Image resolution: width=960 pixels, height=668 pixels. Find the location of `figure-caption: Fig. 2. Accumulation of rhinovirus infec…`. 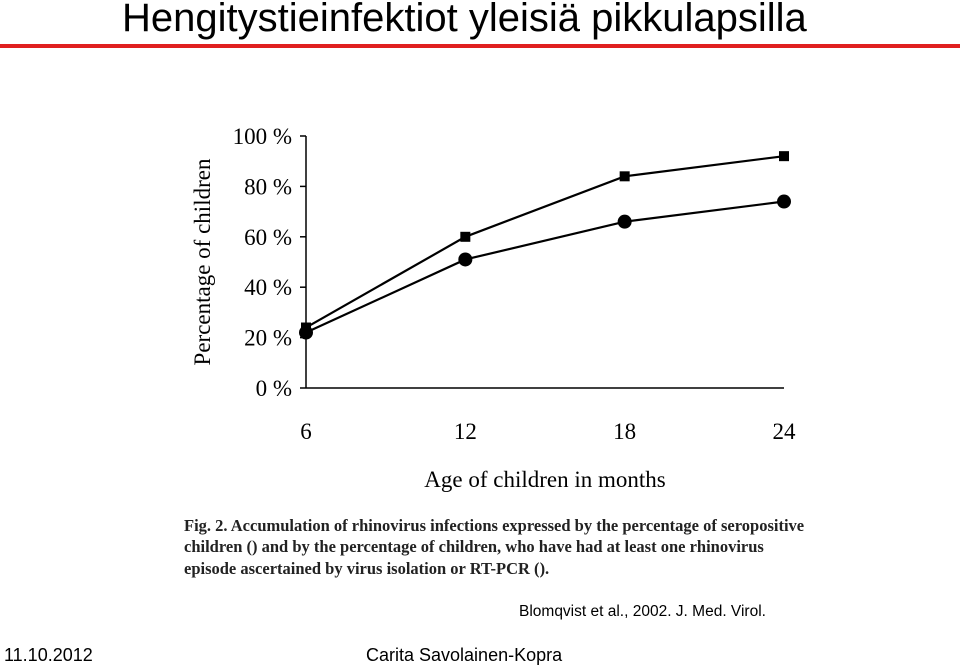

figure-caption: Fig. 2. Accumulation of rhinovirus infec… is located at coordinates (496, 547).